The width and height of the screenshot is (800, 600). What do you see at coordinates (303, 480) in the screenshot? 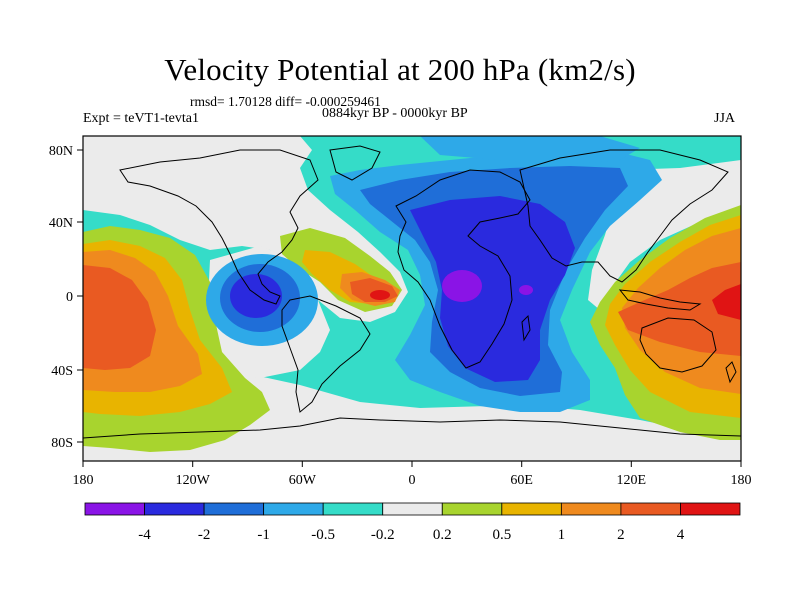
I see `lon-label-60w: 60W` at bounding box center [303, 480].